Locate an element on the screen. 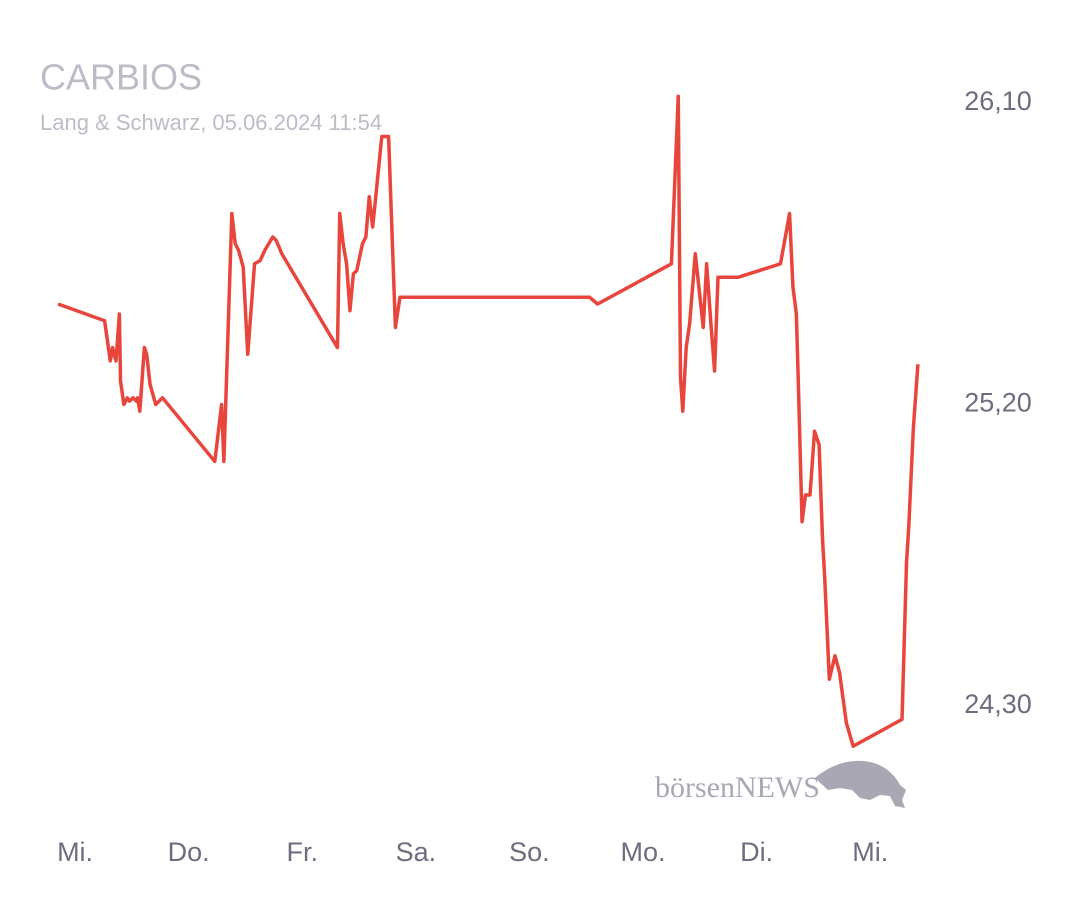  watermark-text: börsenNEWS is located at coordinates (737, 787).